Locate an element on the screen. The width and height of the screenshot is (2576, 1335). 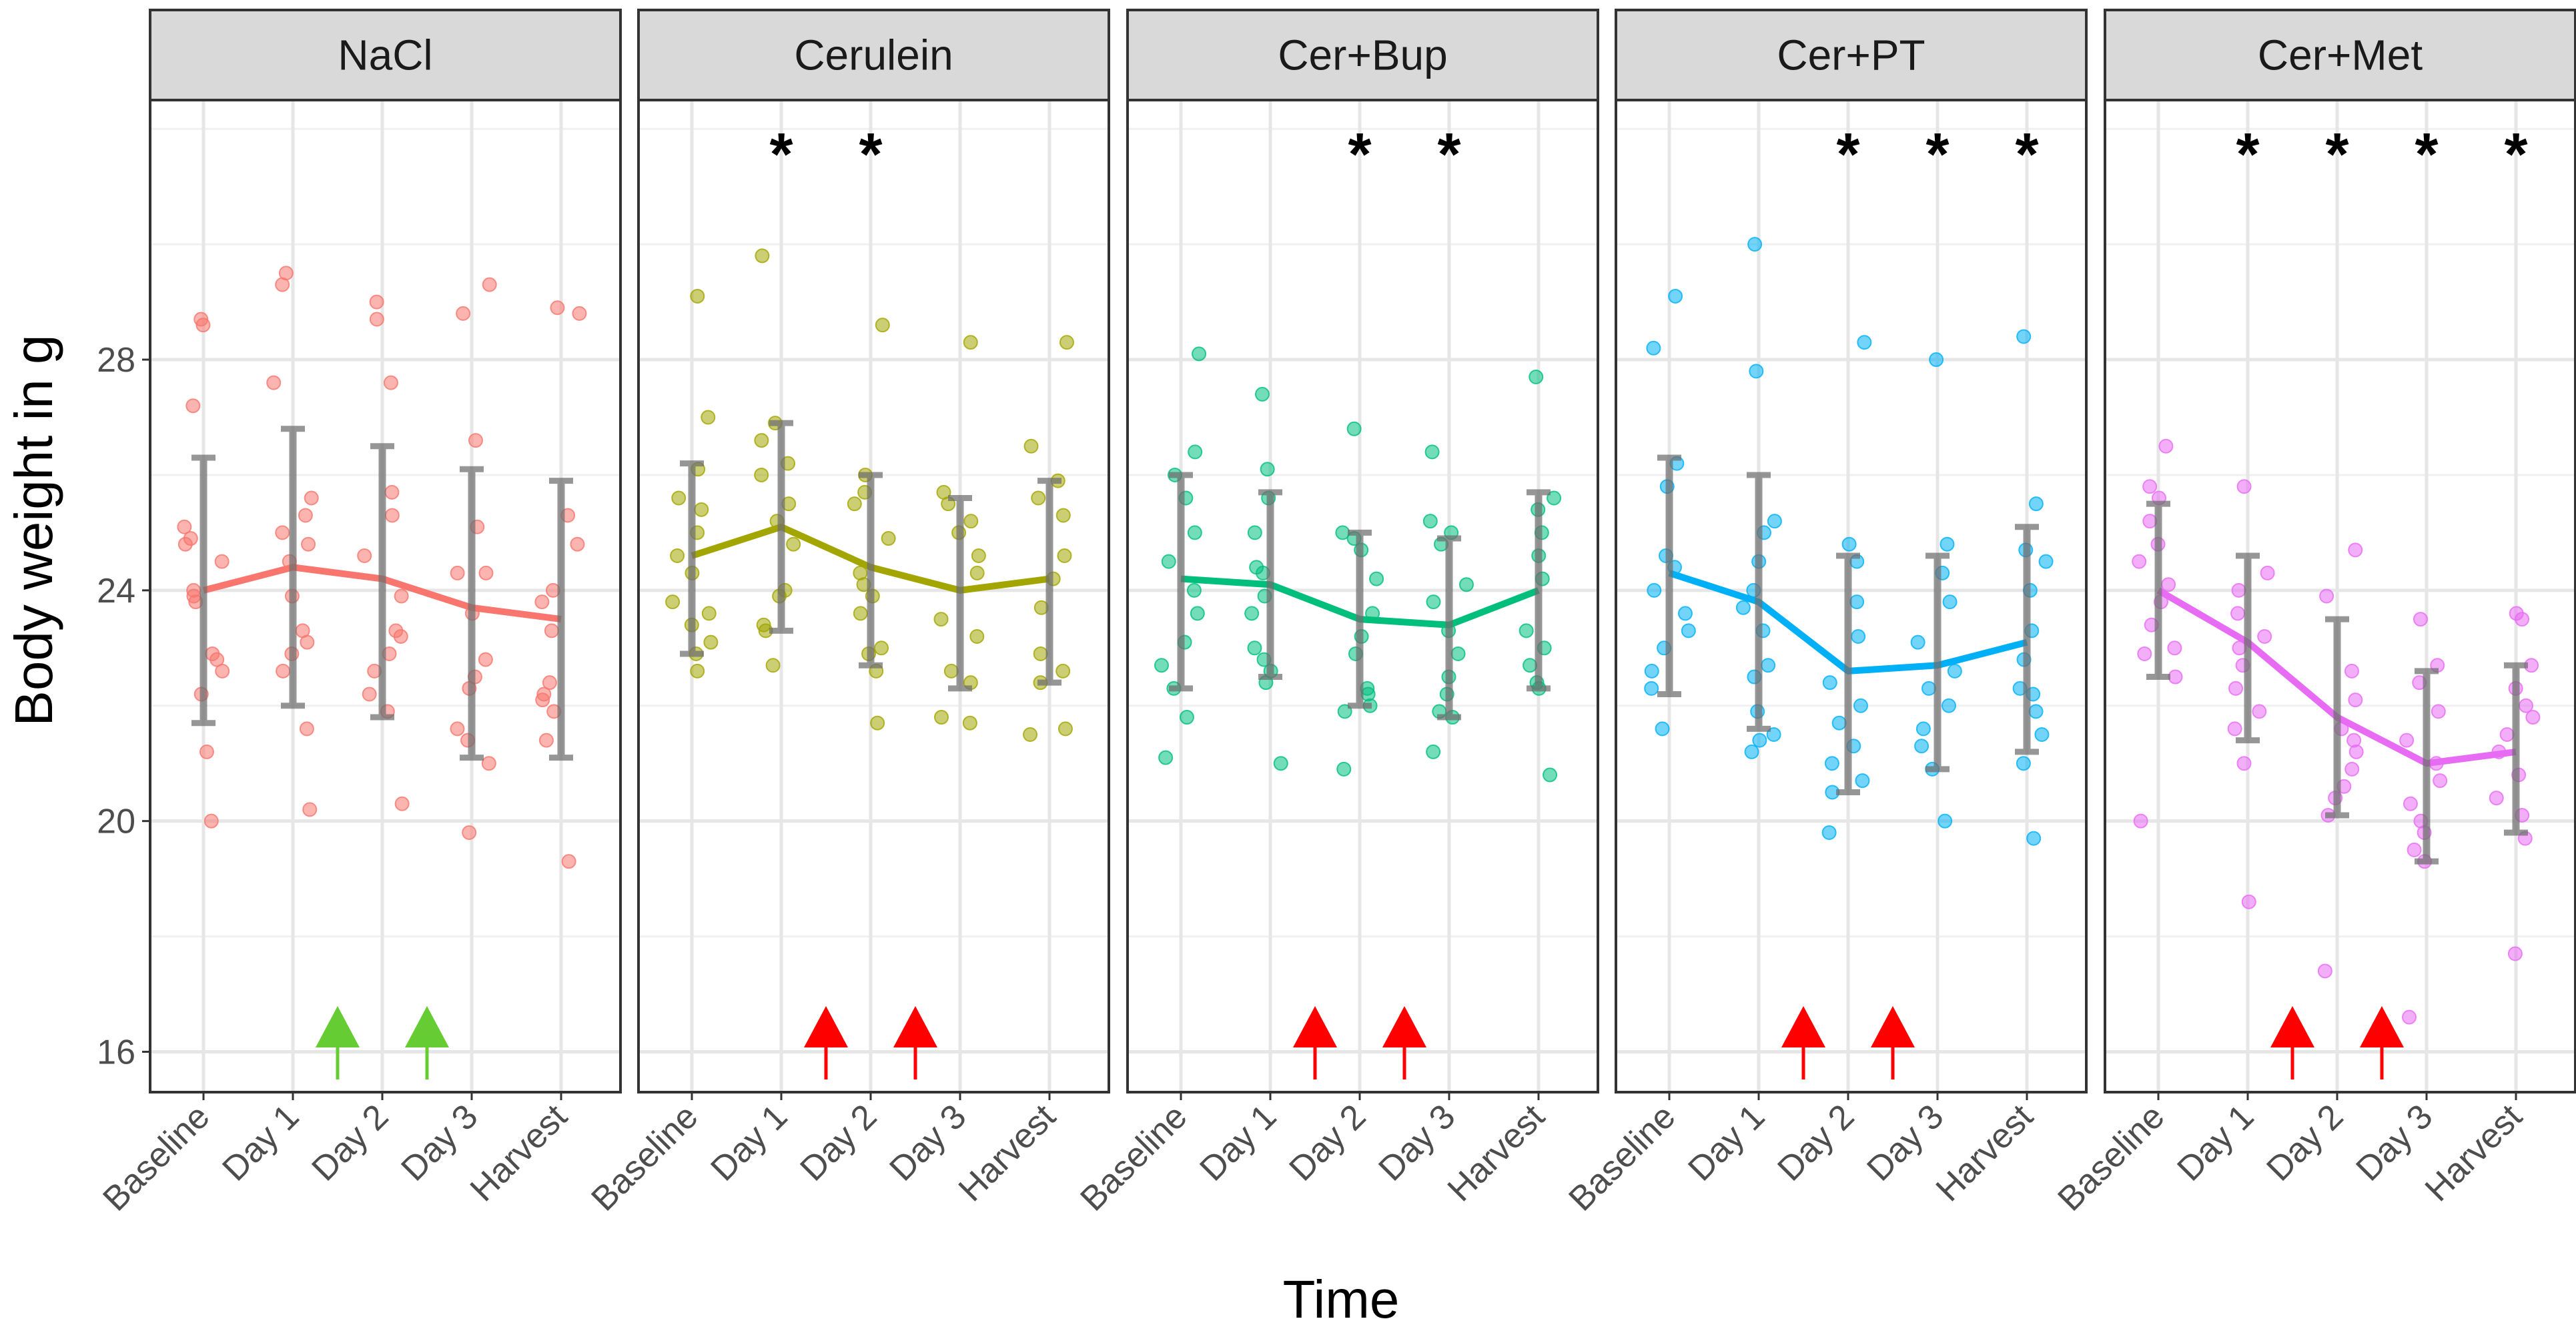
y-tick-label: 24 is located at coordinates (116, 591).